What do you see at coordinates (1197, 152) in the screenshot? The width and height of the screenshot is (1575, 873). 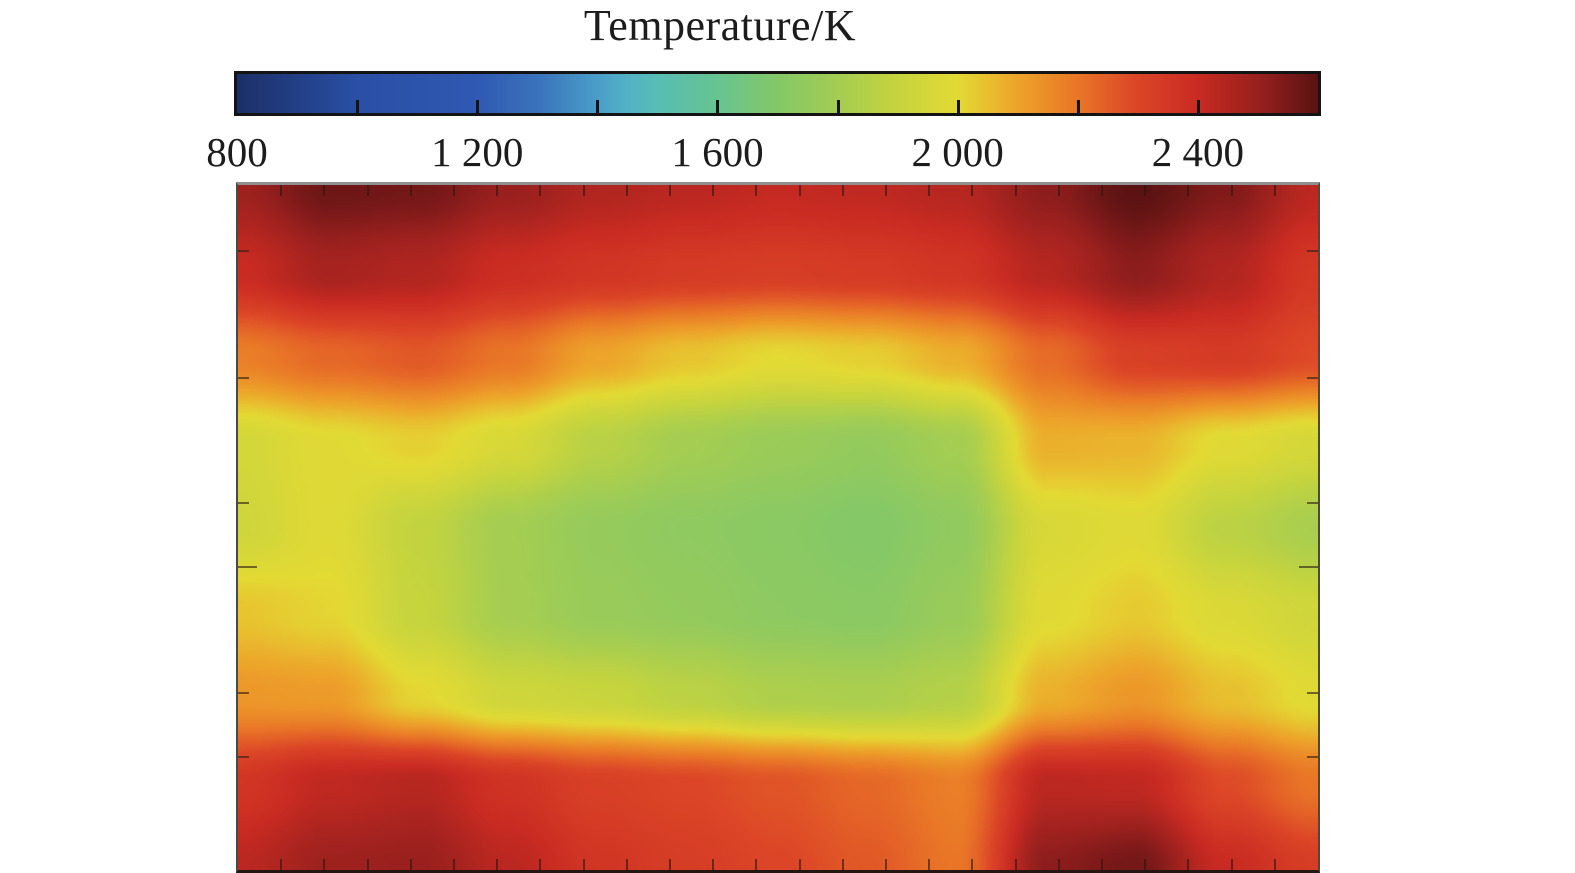 I see `colorbar-tick-label: 2 400` at bounding box center [1197, 152].